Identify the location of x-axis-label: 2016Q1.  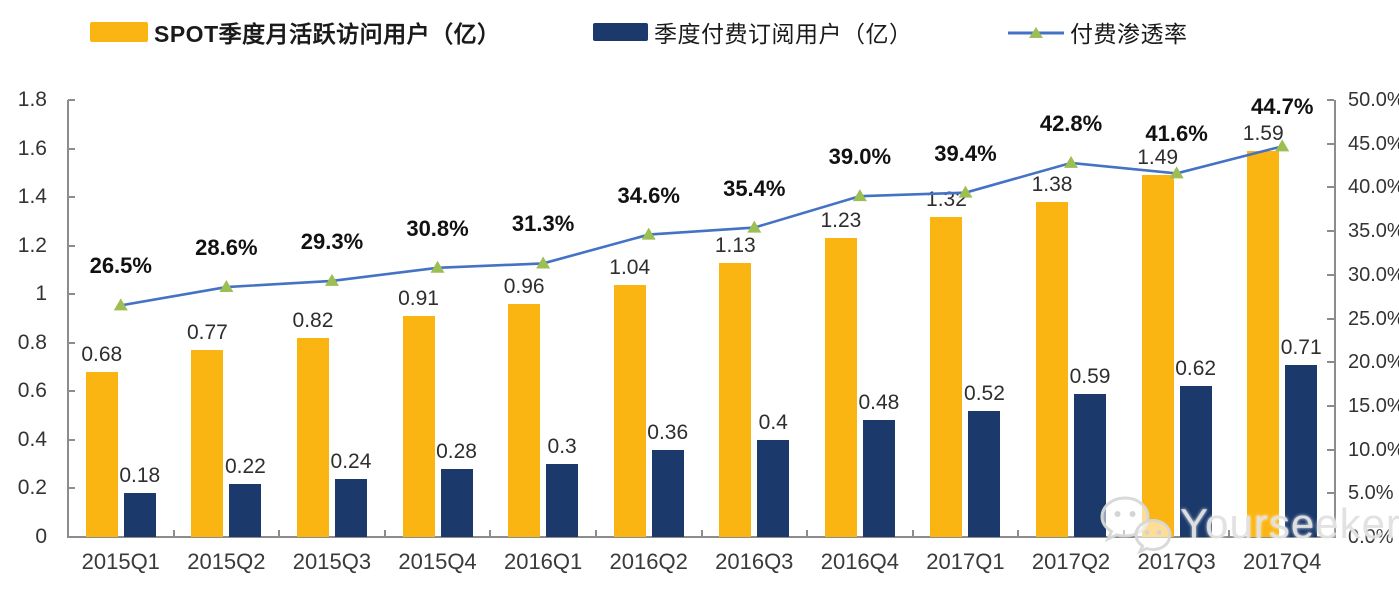
(543, 561).